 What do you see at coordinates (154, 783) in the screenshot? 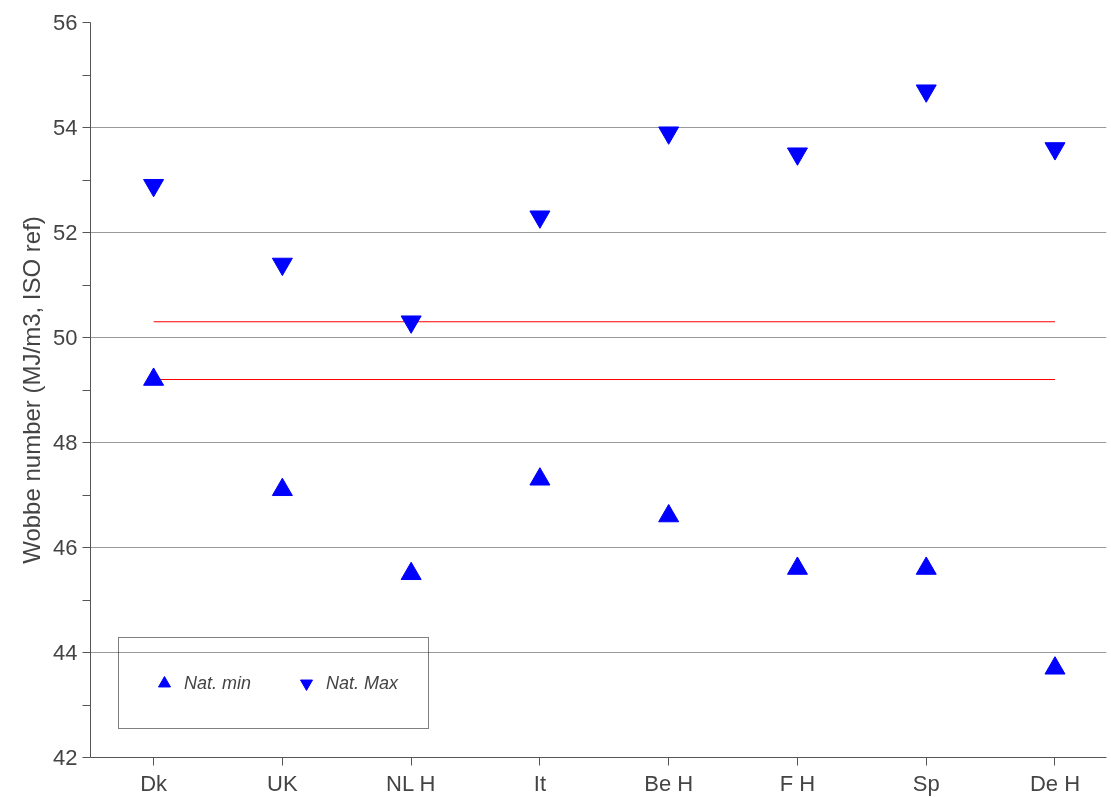
I see `x-tick-label: Dk` at bounding box center [154, 783].